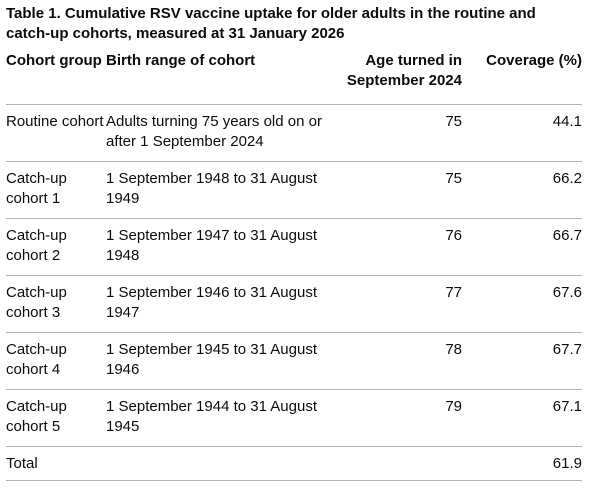 The height and width of the screenshot is (493, 592). What do you see at coordinates (226, 304) in the screenshot?
I see `cell-birth-range: 1 September 1946 to 31 August 1947` at bounding box center [226, 304].